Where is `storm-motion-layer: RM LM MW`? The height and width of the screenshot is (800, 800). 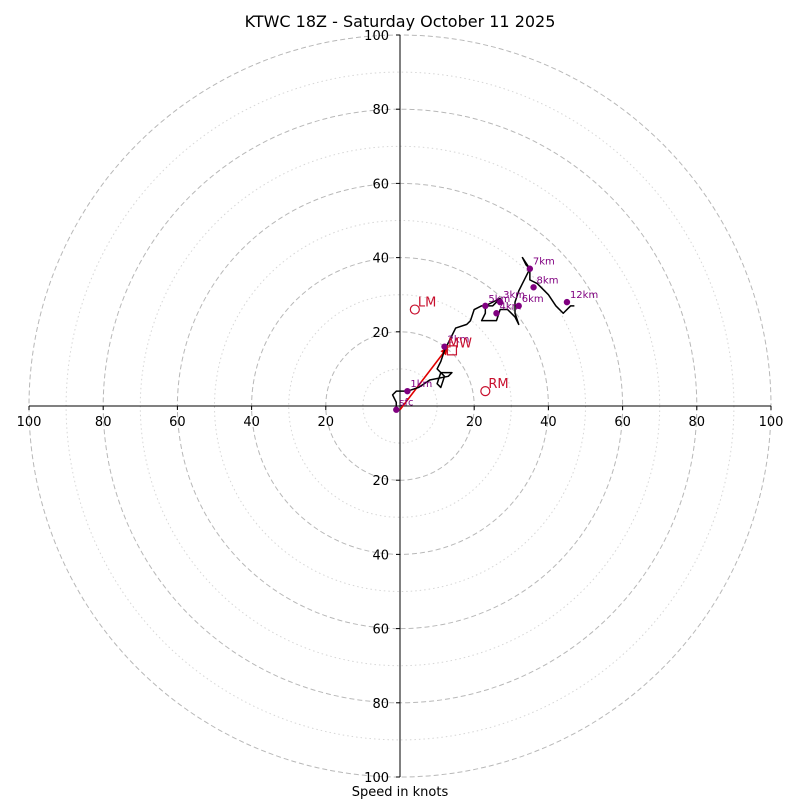
storm-motion-layer: RM LM MW is located at coordinates (459, 346).